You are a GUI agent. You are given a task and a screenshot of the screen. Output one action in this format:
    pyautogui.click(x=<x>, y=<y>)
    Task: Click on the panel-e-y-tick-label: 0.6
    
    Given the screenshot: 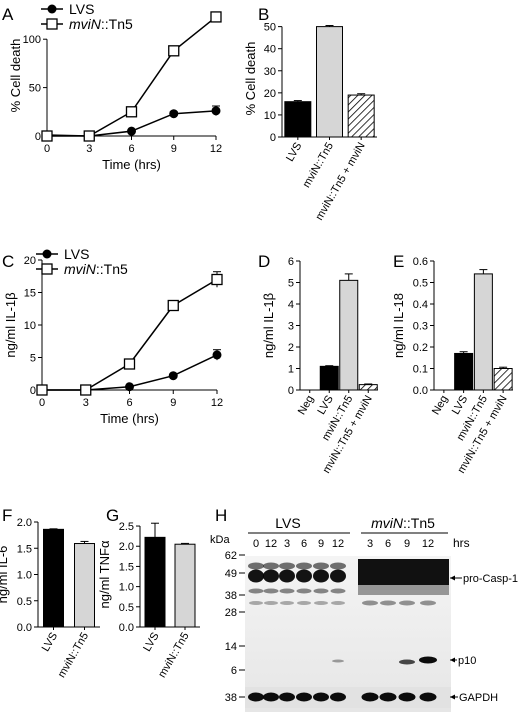 What is the action you would take?
    pyautogui.click(x=420, y=262)
    